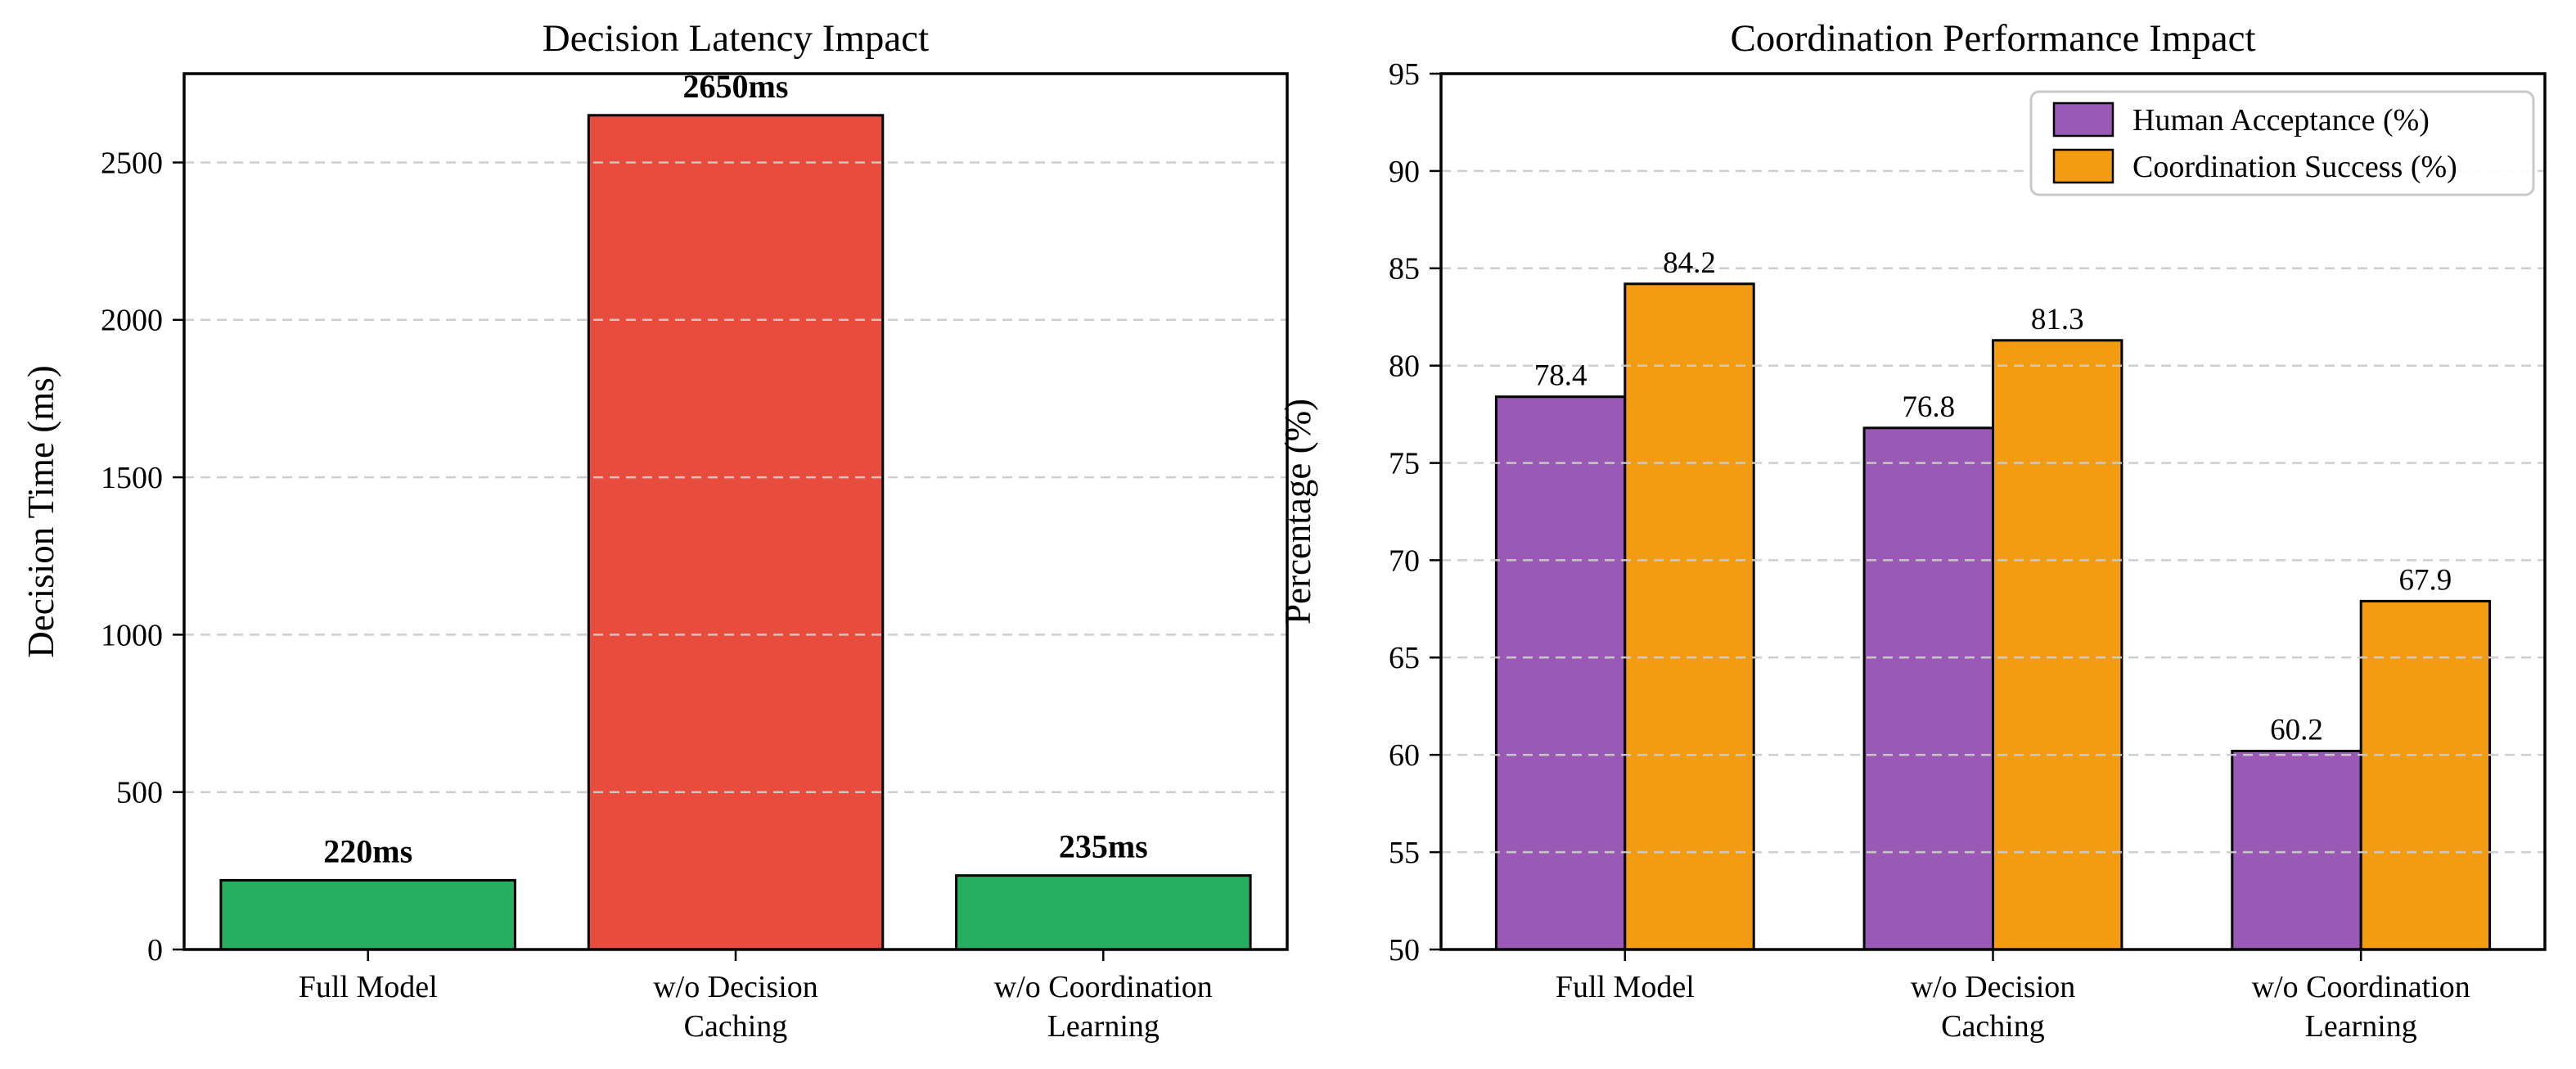 Image resolution: width=2576 pixels, height=1069 pixels. What do you see at coordinates (1404, 367) in the screenshot?
I see `y-tick-label: 80` at bounding box center [1404, 367].